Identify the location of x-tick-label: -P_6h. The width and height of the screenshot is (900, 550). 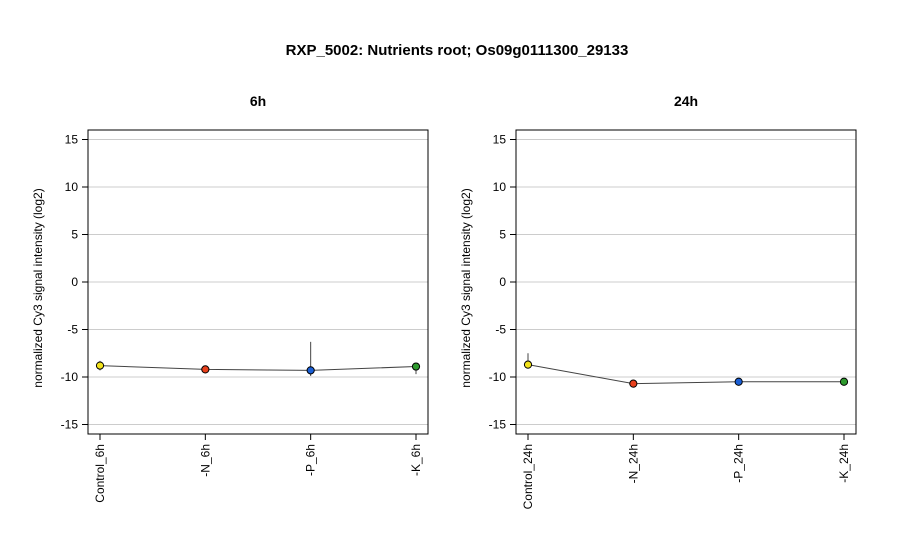
(311, 460).